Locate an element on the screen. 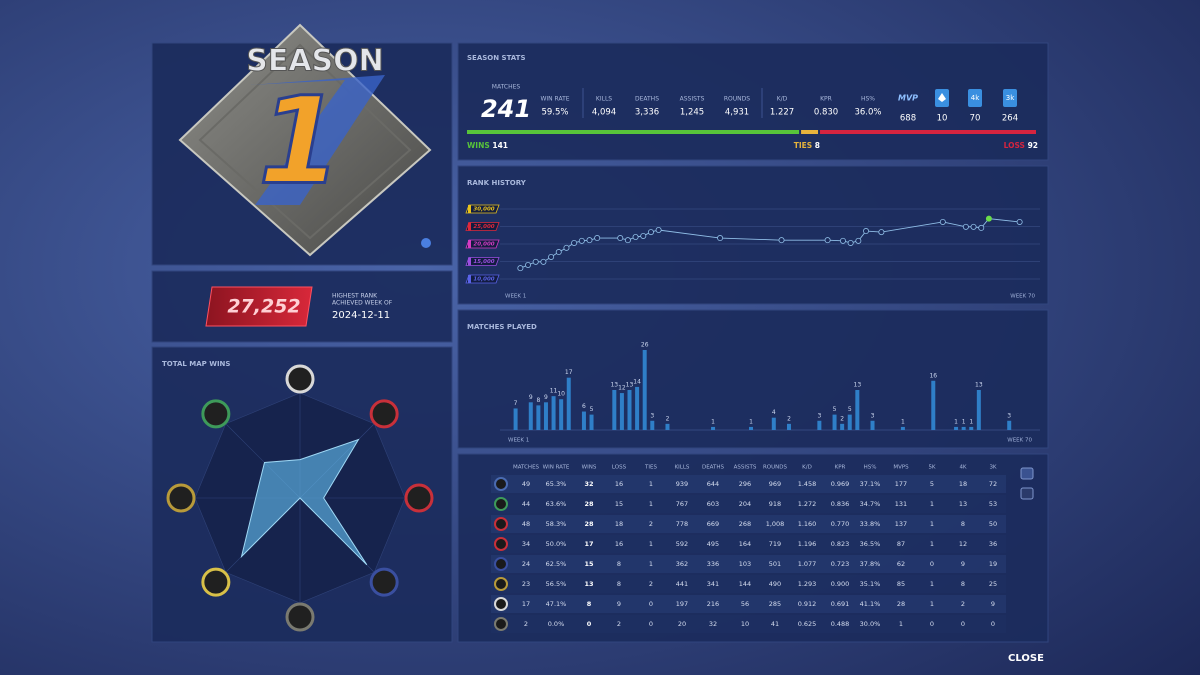 This screenshot has width=1200, height=675. list-view-button is located at coordinates (1027, 473).